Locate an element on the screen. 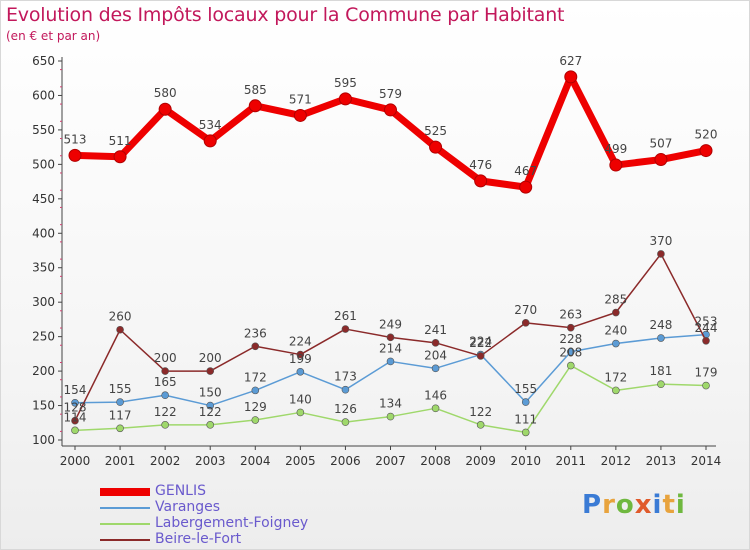 The height and width of the screenshot is (550, 750). x-tick-label: 2005 is located at coordinates (300, 461).